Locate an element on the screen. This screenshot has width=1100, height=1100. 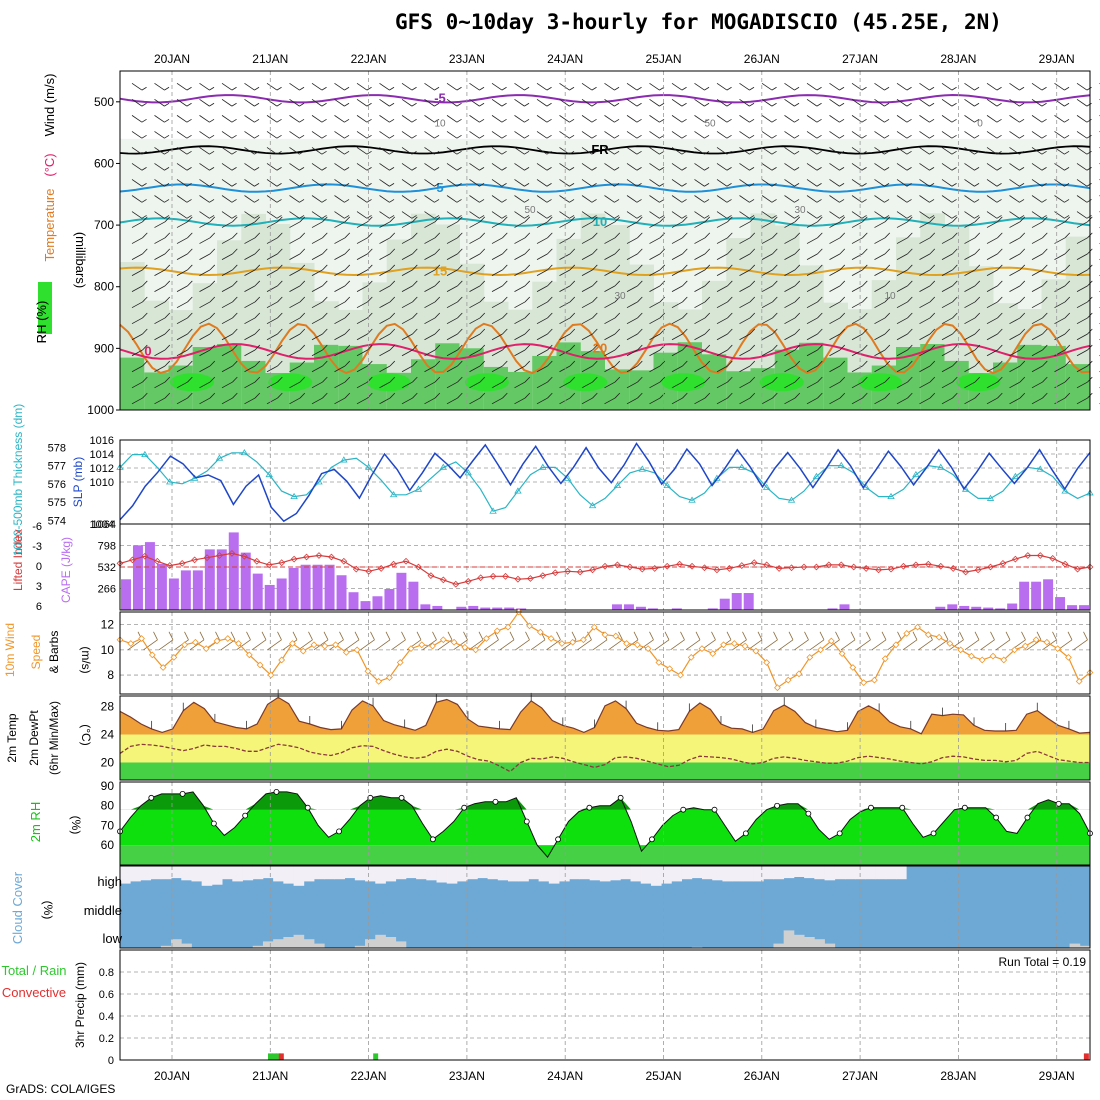
rh-marker is located at coordinates (495, 801).